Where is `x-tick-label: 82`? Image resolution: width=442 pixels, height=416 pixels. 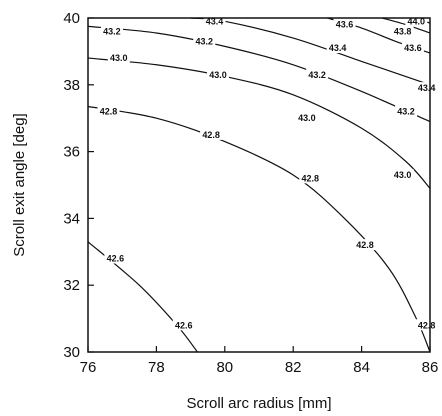 x-tick-label: 82 is located at coordinates (293, 367).